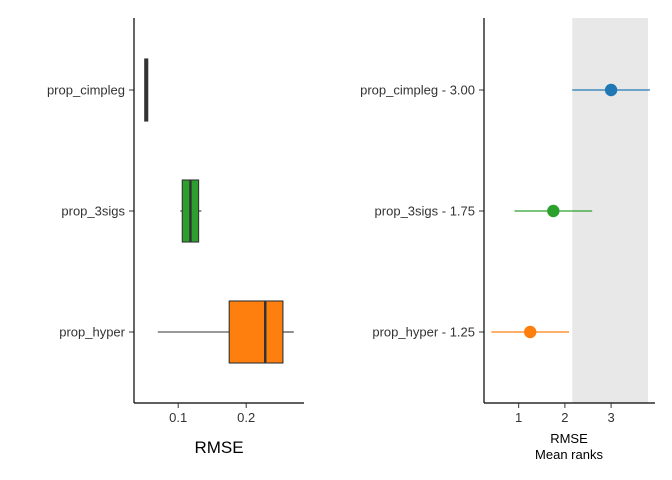 Image resolution: width=672 pixels, height=480 pixels. I want to click on right-x-axis-title: RMSE, so click(569, 438).